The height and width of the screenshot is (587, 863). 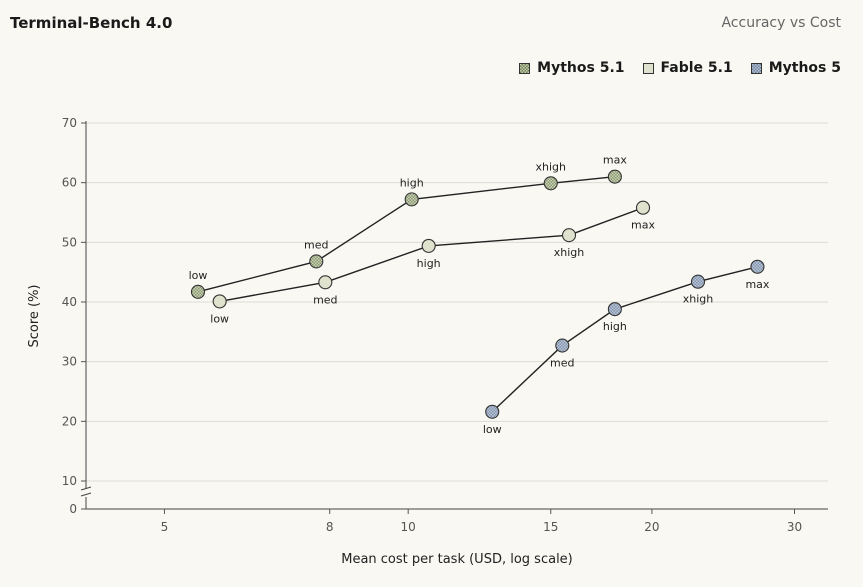 What do you see at coordinates (219, 318) in the screenshot?
I see `point-label-fable-5-1-low: low` at bounding box center [219, 318].